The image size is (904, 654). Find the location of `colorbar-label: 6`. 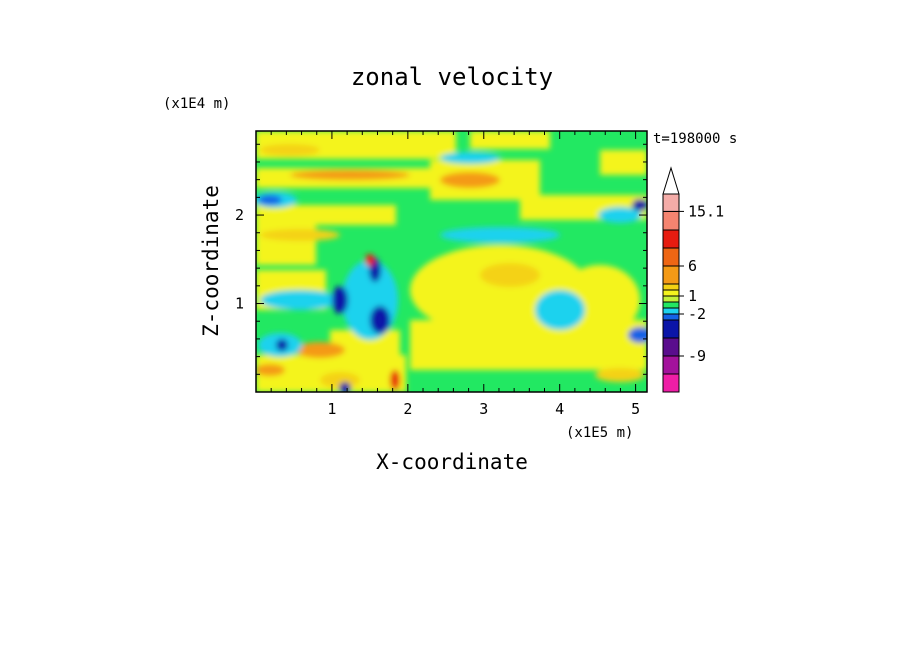

colorbar-label: 6 is located at coordinates (692, 266).